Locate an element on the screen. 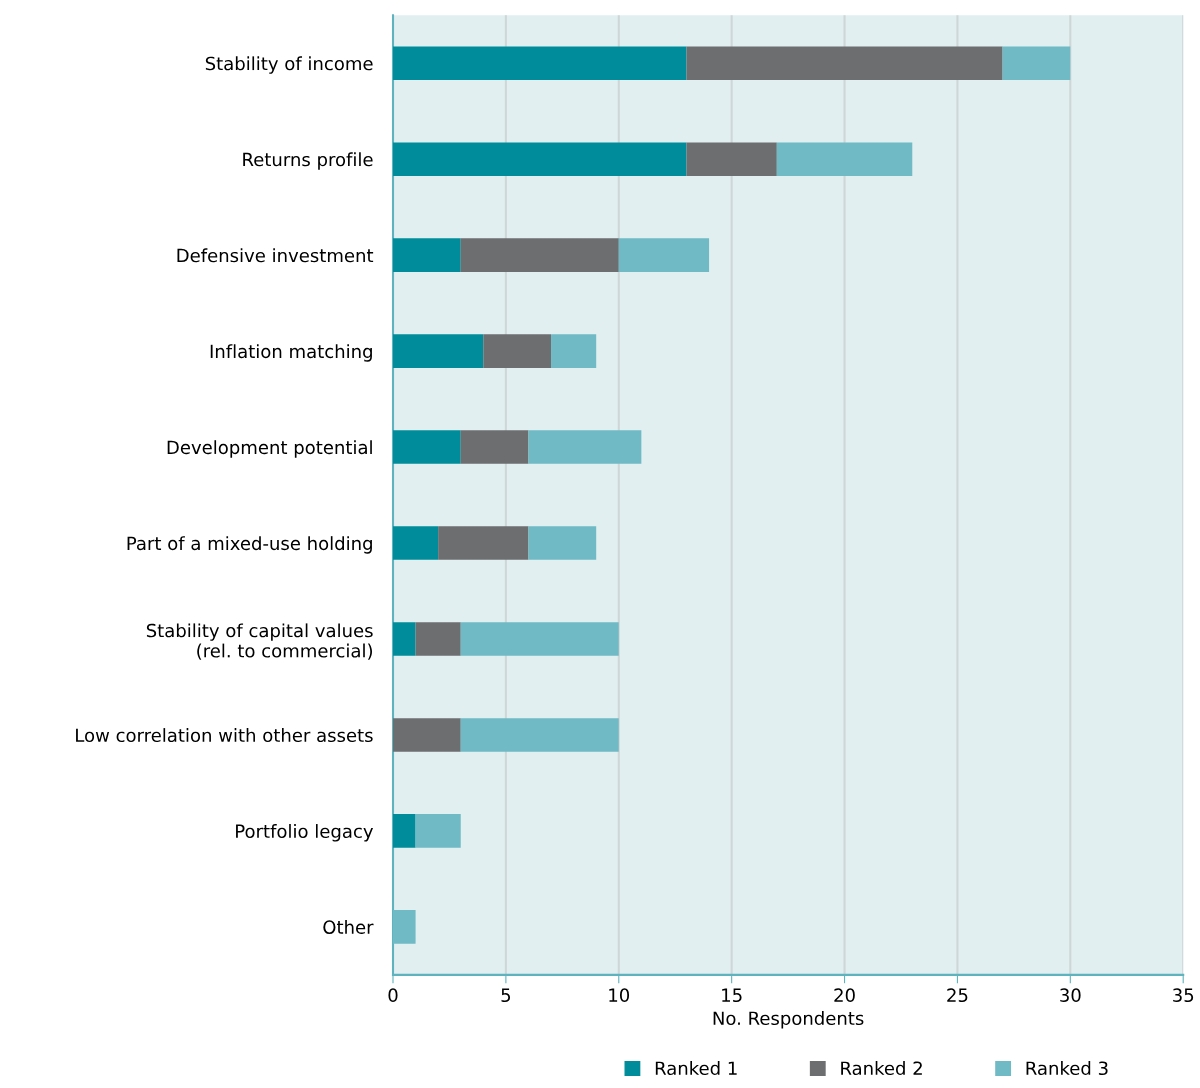 The image size is (1200, 1088). y-tick-label: Portfolio legacy is located at coordinates (305, 833).